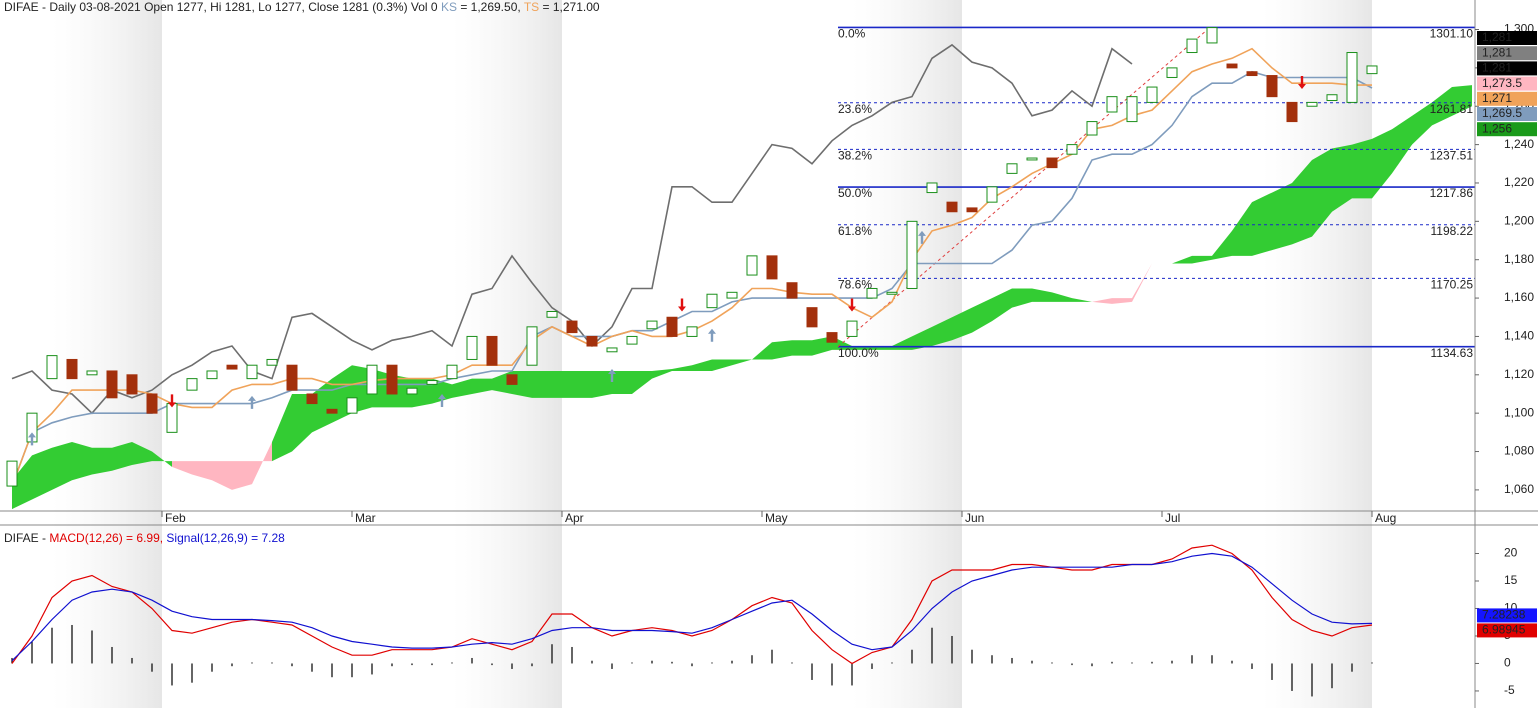 The image size is (1538, 708). What do you see at coordinates (1519, 374) in the screenshot?
I see `y-tick-label: 1,120` at bounding box center [1519, 374].